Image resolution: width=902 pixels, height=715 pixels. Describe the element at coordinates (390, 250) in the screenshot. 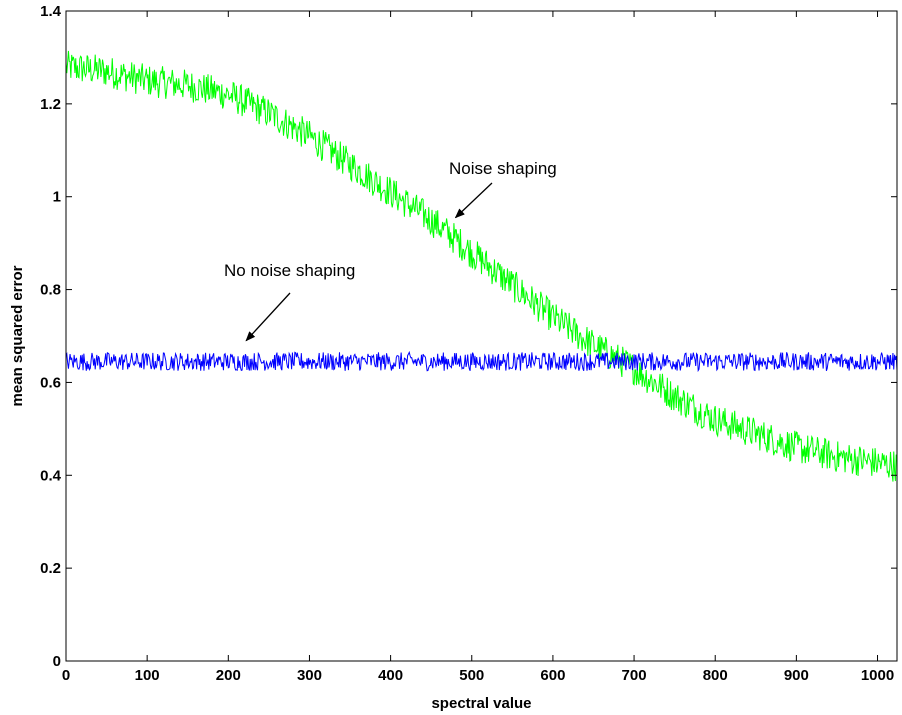

I see `annotations: Noise shaping No noise shaping` at that location.